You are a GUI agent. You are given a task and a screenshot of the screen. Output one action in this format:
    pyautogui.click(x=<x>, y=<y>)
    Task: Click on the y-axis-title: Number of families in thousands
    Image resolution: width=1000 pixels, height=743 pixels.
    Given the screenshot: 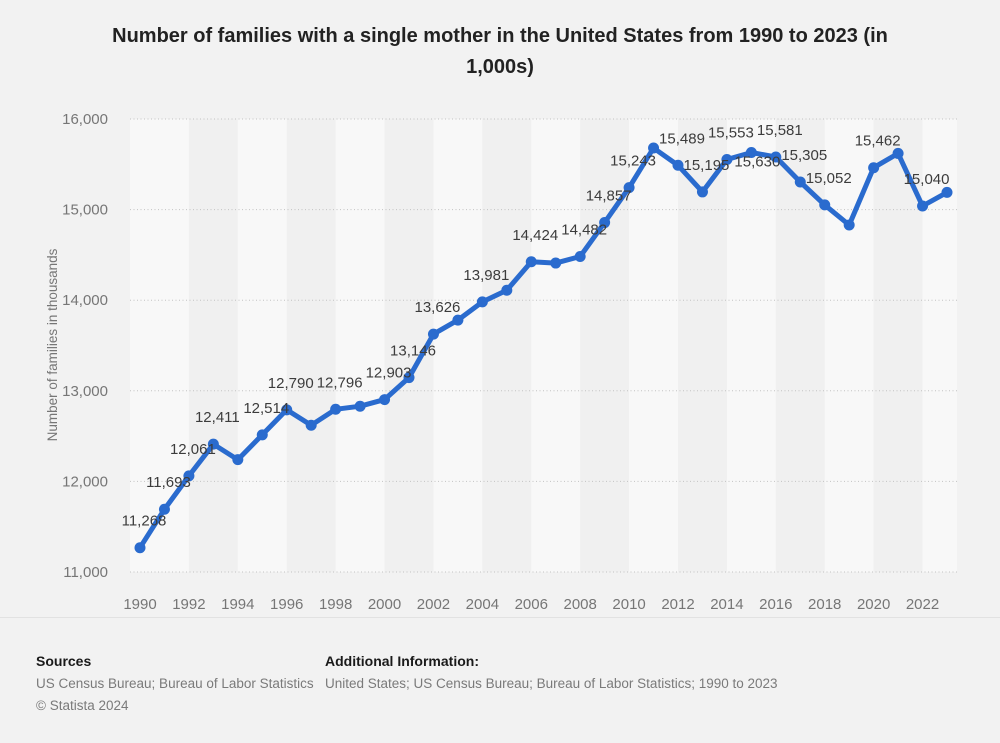 What is the action you would take?
    pyautogui.click(x=52, y=344)
    